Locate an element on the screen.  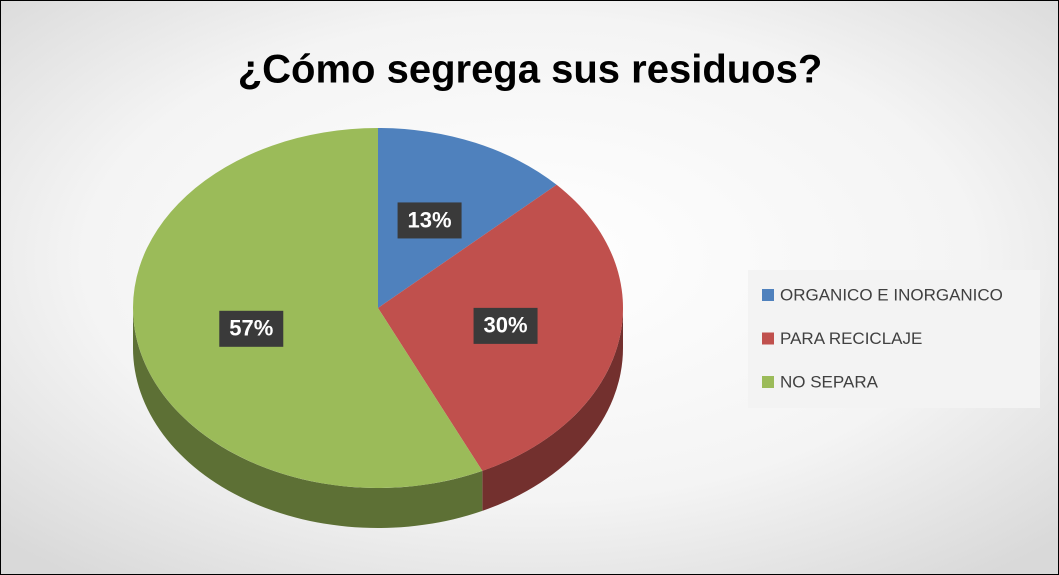
data-label: 57% is located at coordinates (251, 328).